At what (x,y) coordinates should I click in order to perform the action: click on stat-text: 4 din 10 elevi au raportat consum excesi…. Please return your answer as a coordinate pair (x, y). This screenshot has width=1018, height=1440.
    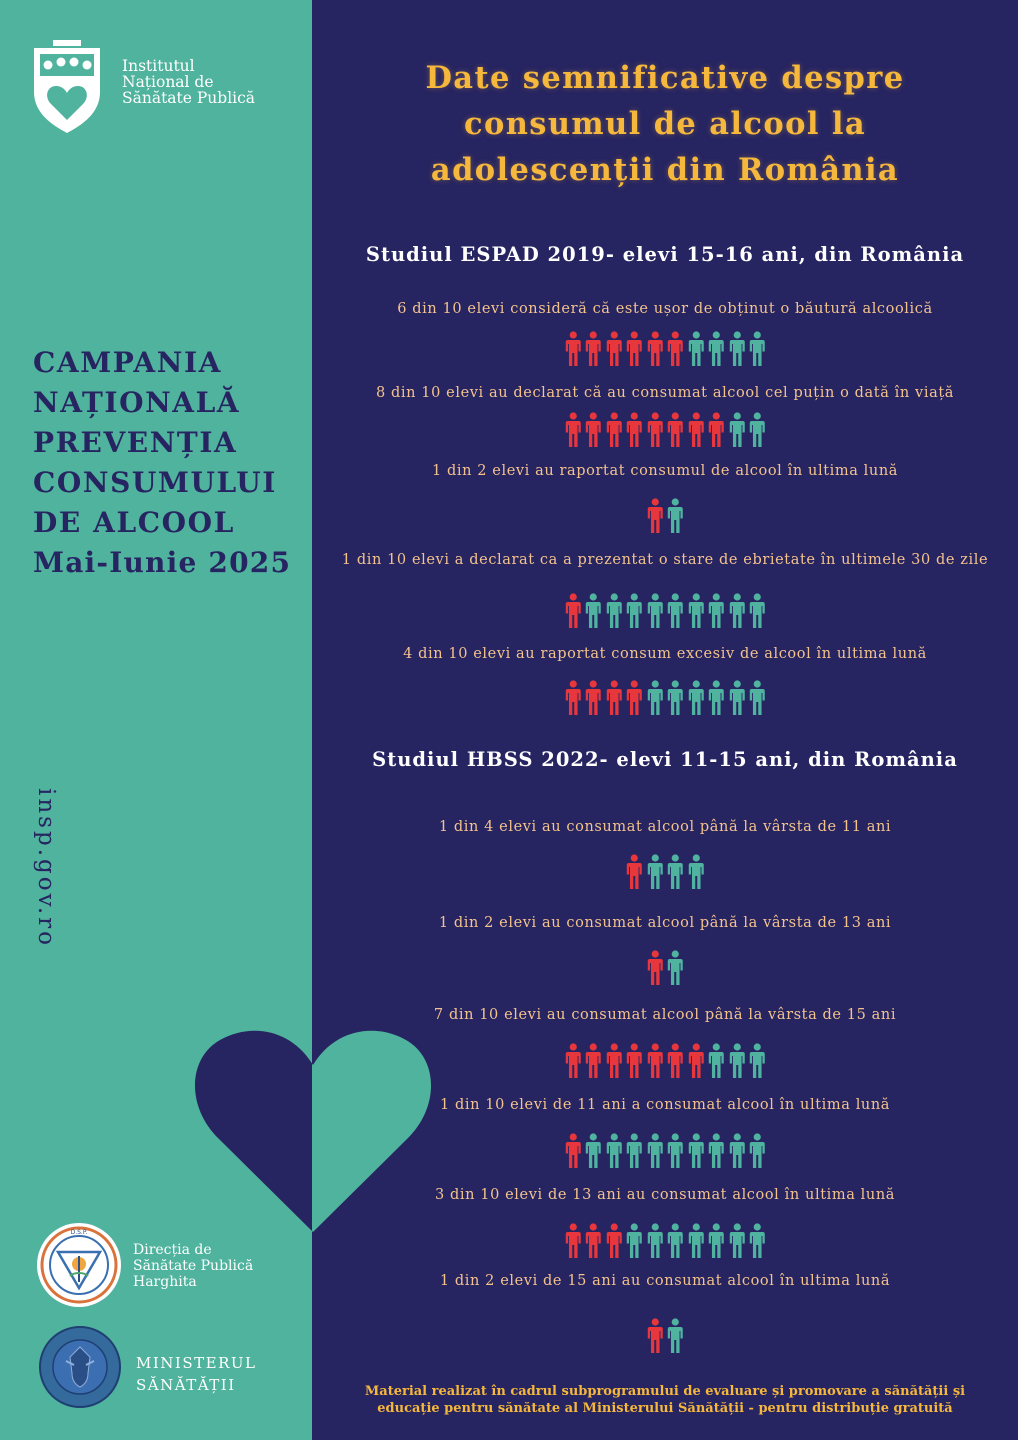
    Looking at the image, I should click on (665, 654).